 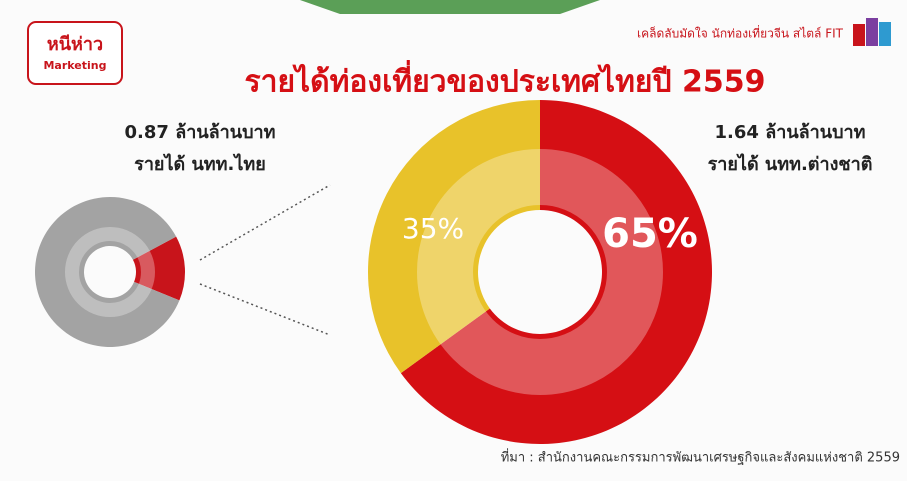 I want to click on value-label: 65%, so click(x=650, y=234).